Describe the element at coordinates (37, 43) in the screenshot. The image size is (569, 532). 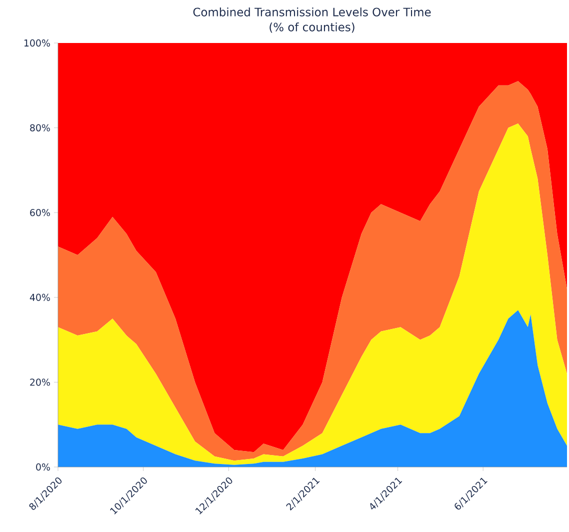
I see `y-tick-label: 100%` at that location.